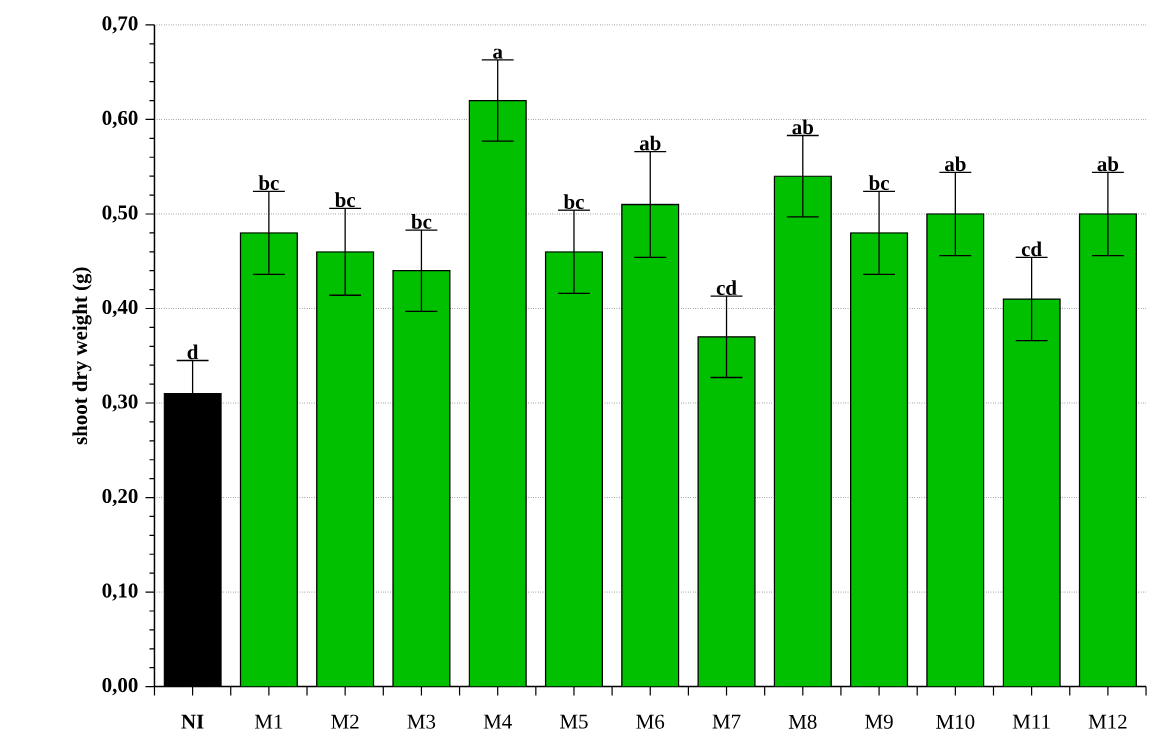 Image resolution: width=1153 pixels, height=755 pixels. I want to click on x-tick-label: M3, so click(421, 721).